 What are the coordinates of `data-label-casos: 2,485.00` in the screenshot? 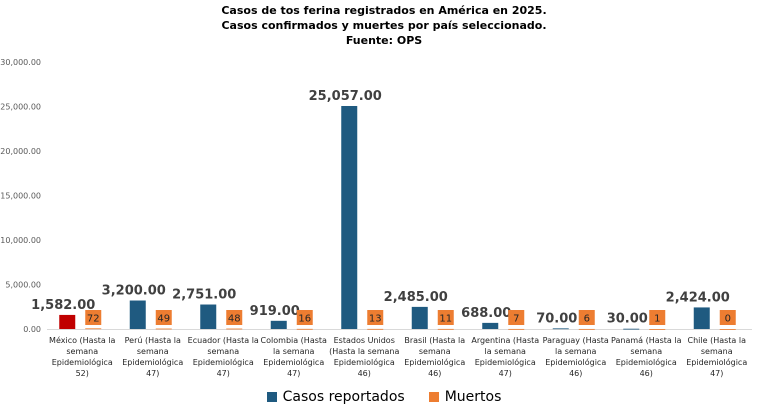 It's located at (416, 297).